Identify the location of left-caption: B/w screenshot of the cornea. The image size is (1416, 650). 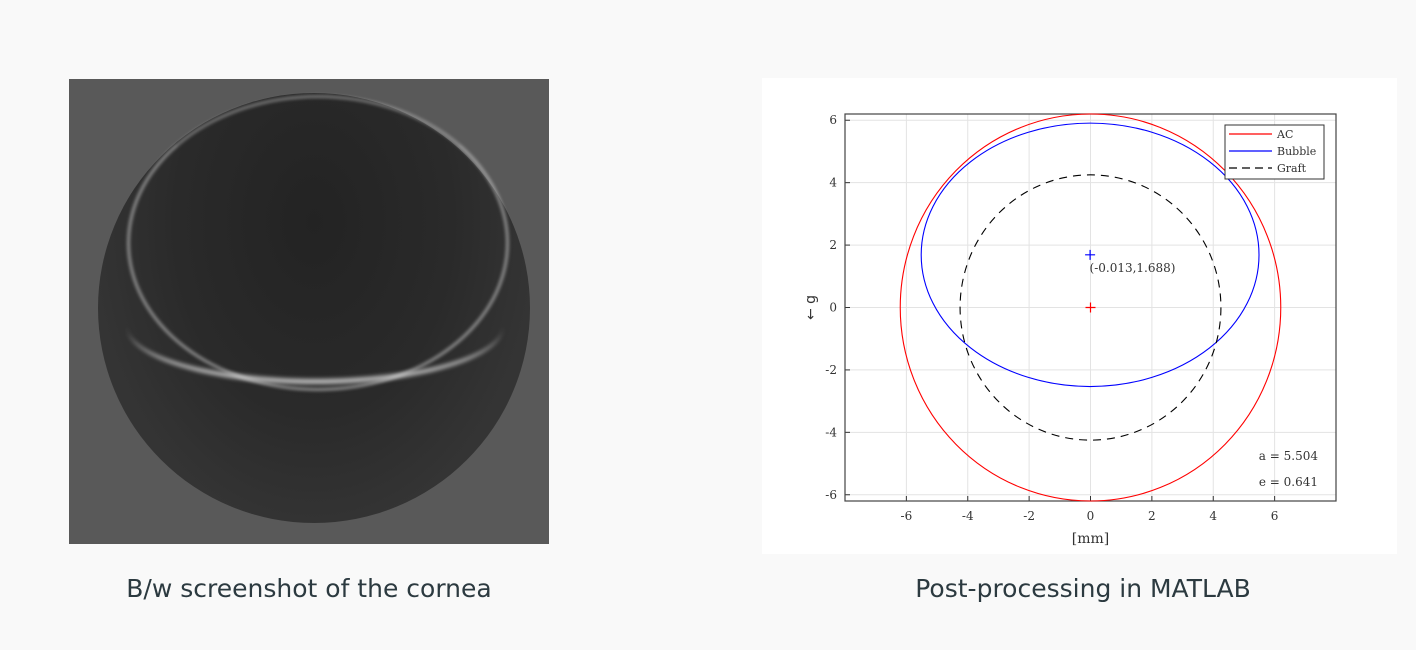
(309, 588).